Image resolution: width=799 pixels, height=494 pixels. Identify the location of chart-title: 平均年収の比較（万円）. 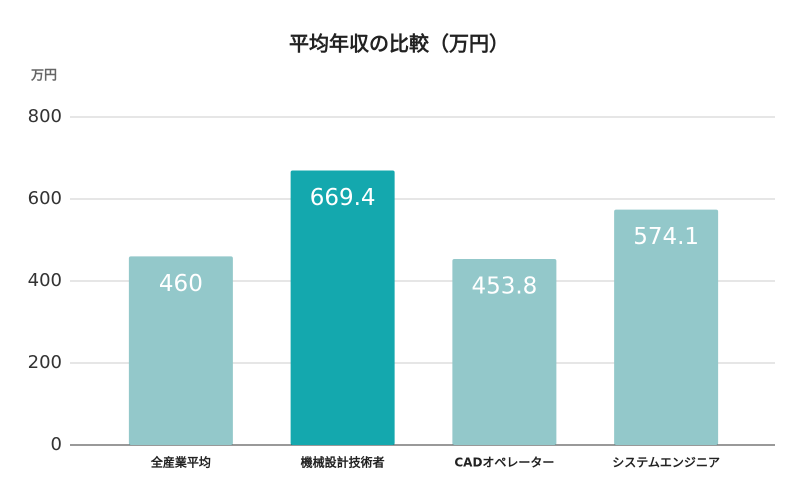
(399, 44).